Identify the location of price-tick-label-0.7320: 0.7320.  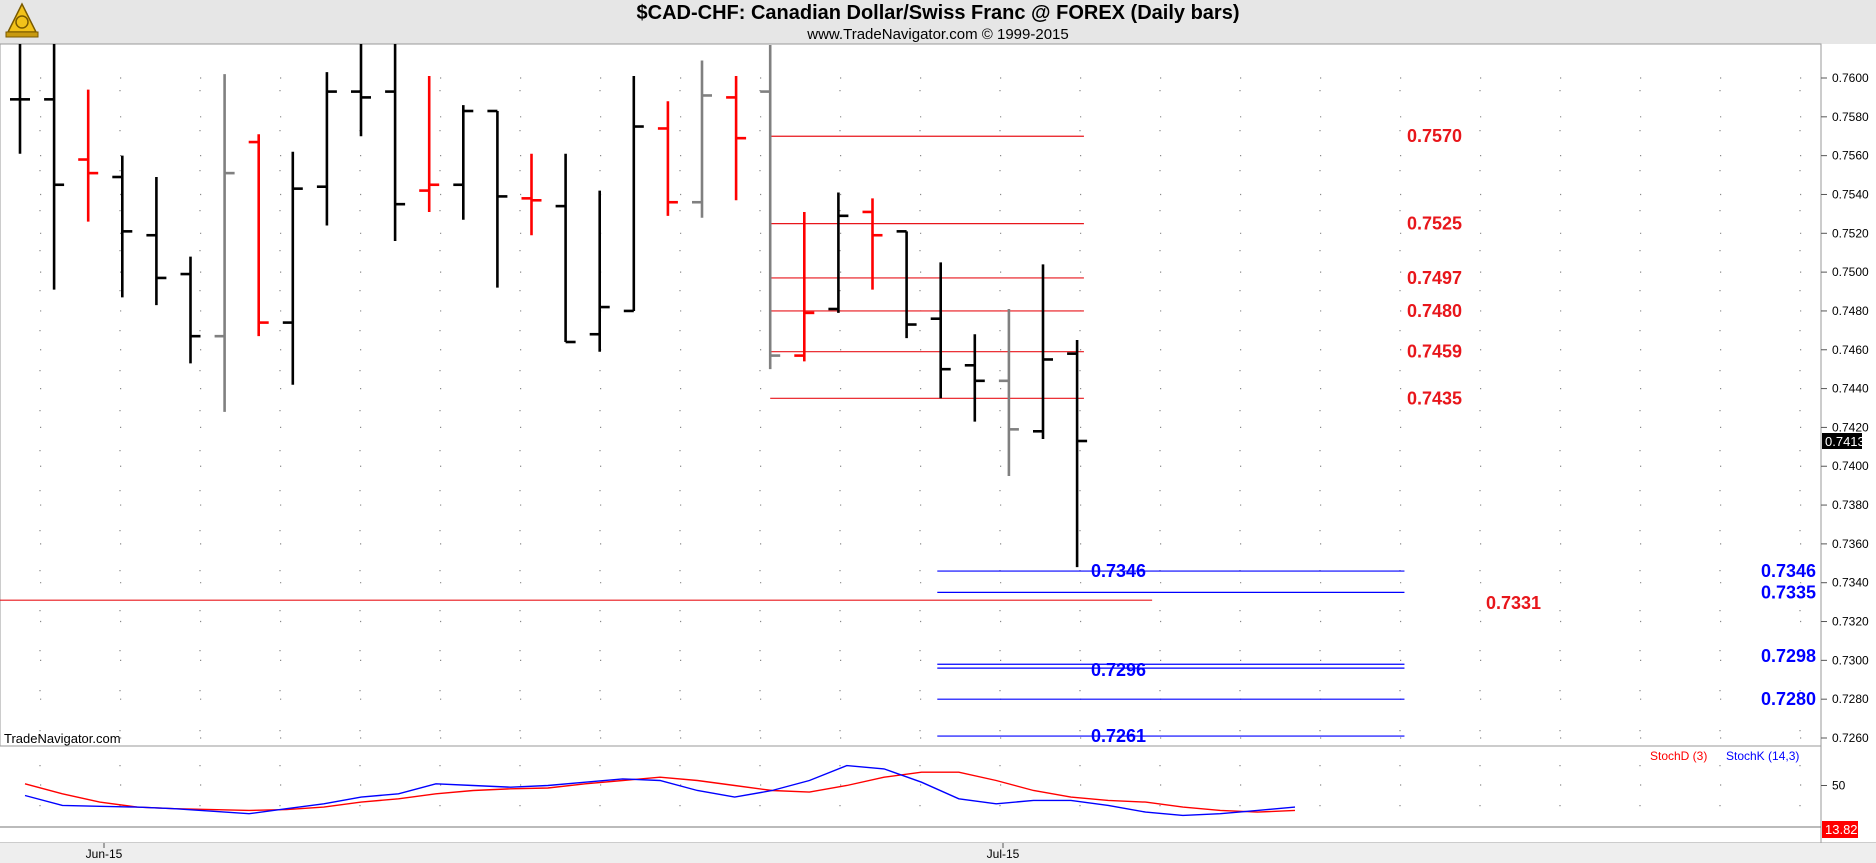
(1850, 622).